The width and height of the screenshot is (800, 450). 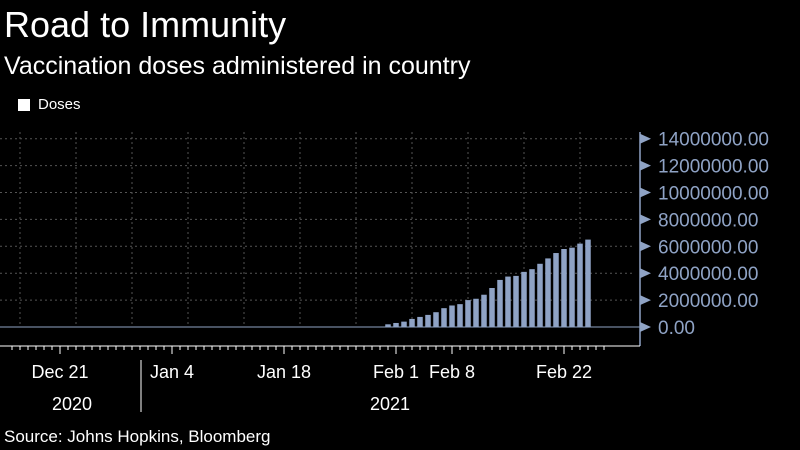 I want to click on x-tick-label-2: Jan 18, so click(x=284, y=372).